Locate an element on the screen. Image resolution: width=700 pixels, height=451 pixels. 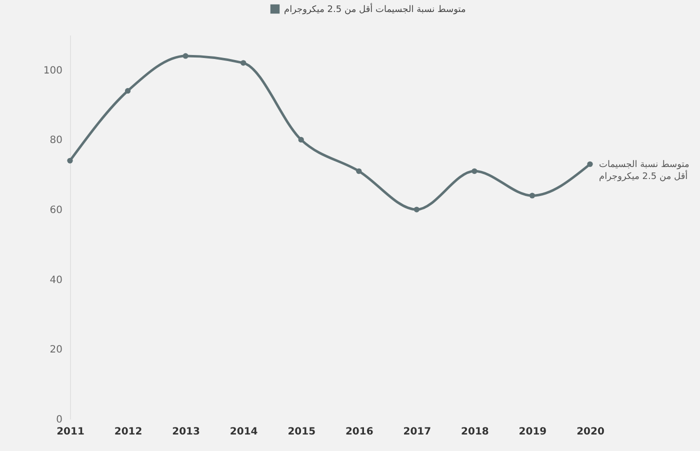
legend-label: متوسط نسبة الجسيمات أقل من 2.5 ميكروجرام is located at coordinates (375, 9).